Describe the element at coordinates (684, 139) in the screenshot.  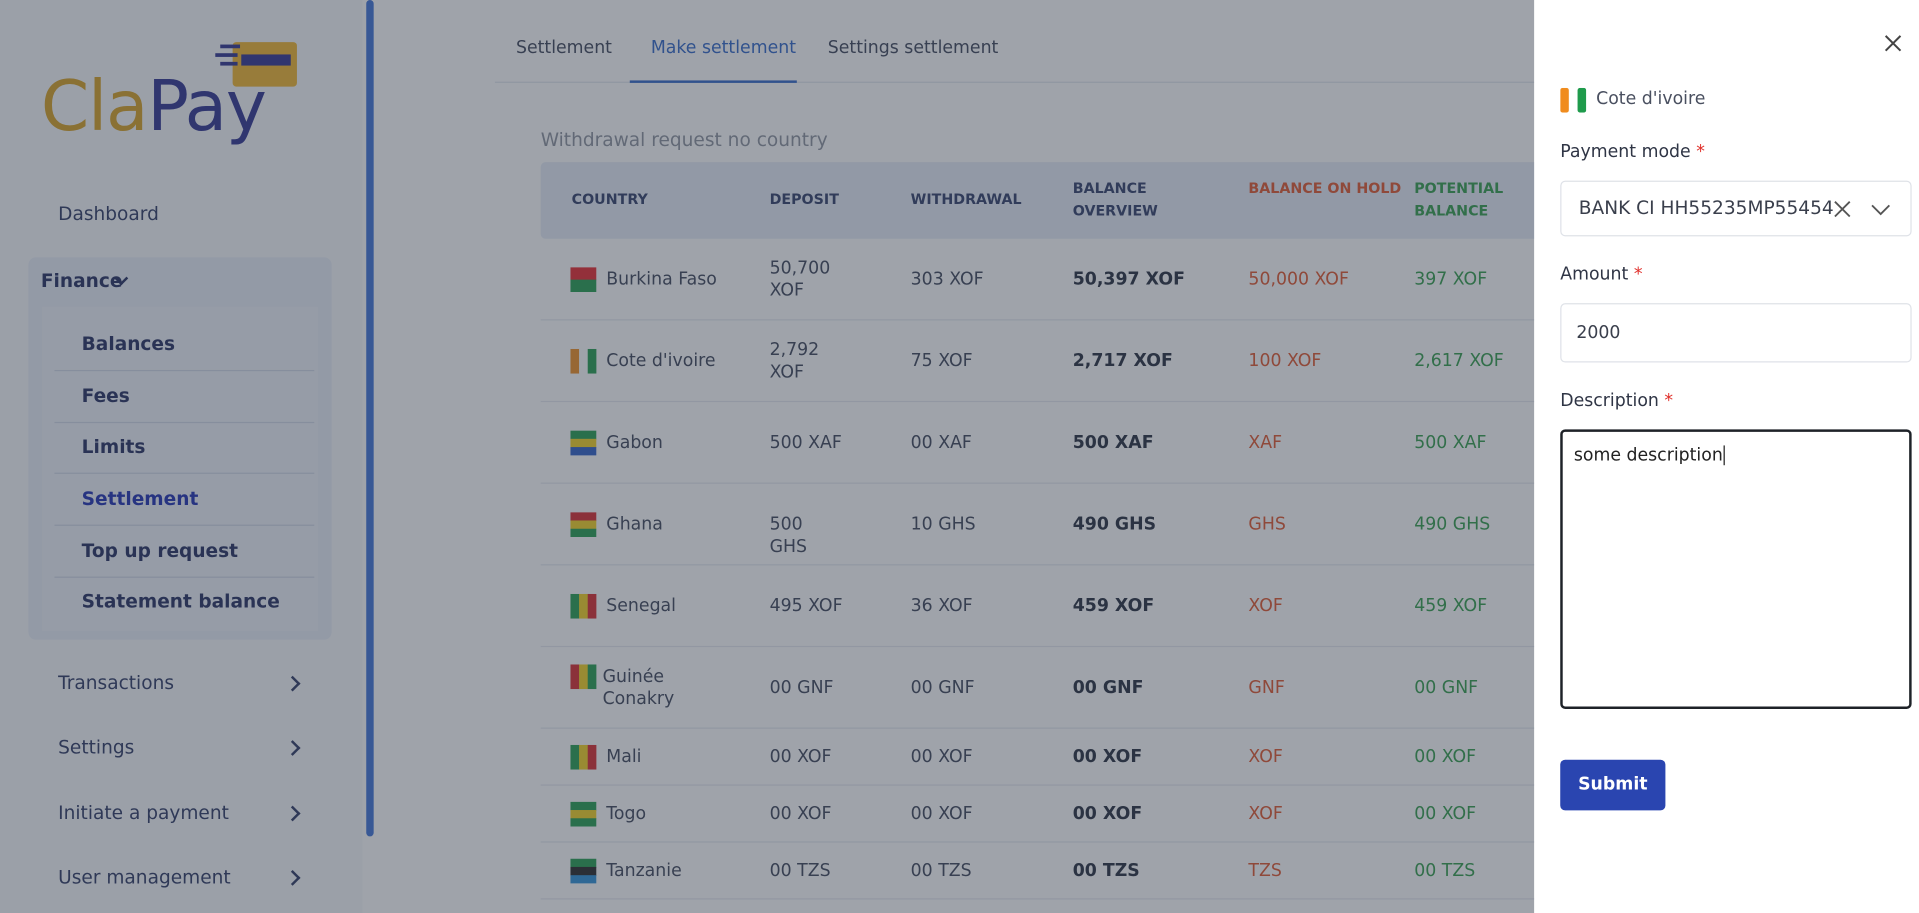
I see `section-title: Withdrawal request no country` at that location.